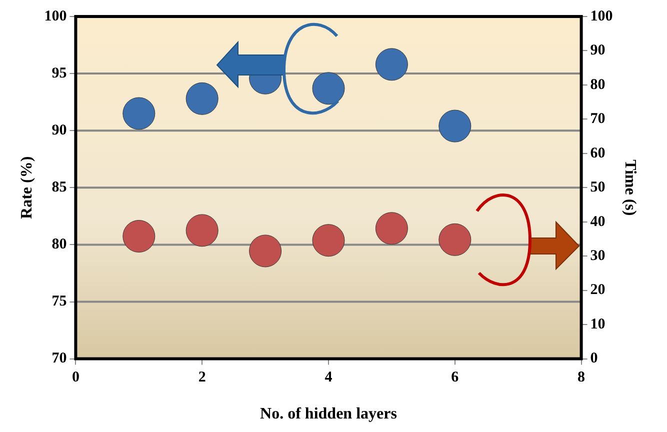  Describe the element at coordinates (601, 16) in the screenshot. I see `y2-tick-label: 100` at that location.